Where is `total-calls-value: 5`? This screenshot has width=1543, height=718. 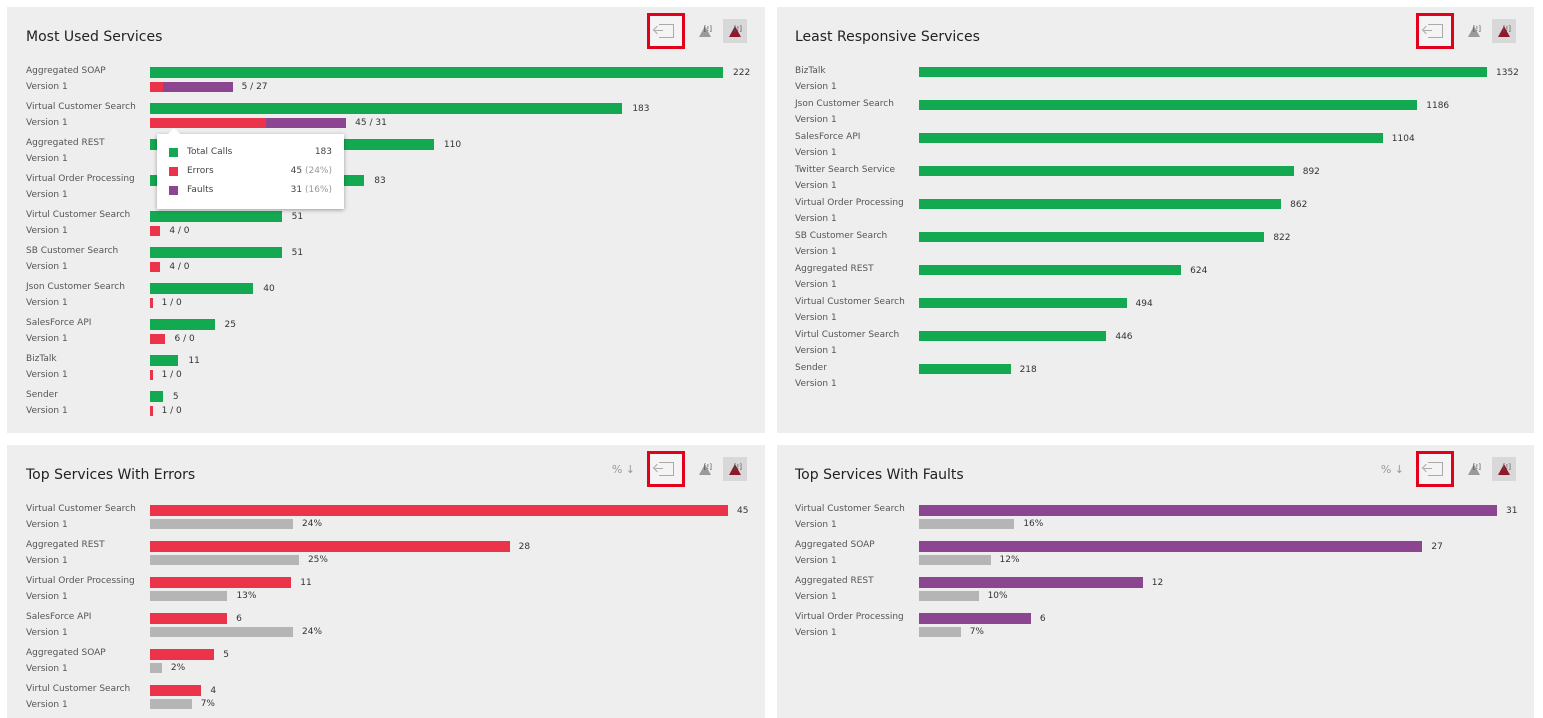
total-calls-value: 5 is located at coordinates (175, 397).